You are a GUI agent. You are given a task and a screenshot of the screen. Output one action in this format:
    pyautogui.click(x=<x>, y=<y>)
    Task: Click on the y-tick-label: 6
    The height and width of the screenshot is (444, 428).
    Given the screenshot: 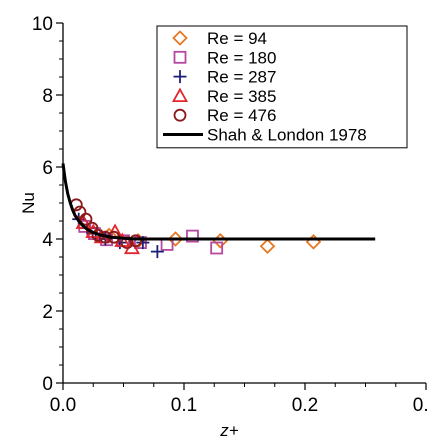 What is the action you would take?
    pyautogui.click(x=47, y=168)
    